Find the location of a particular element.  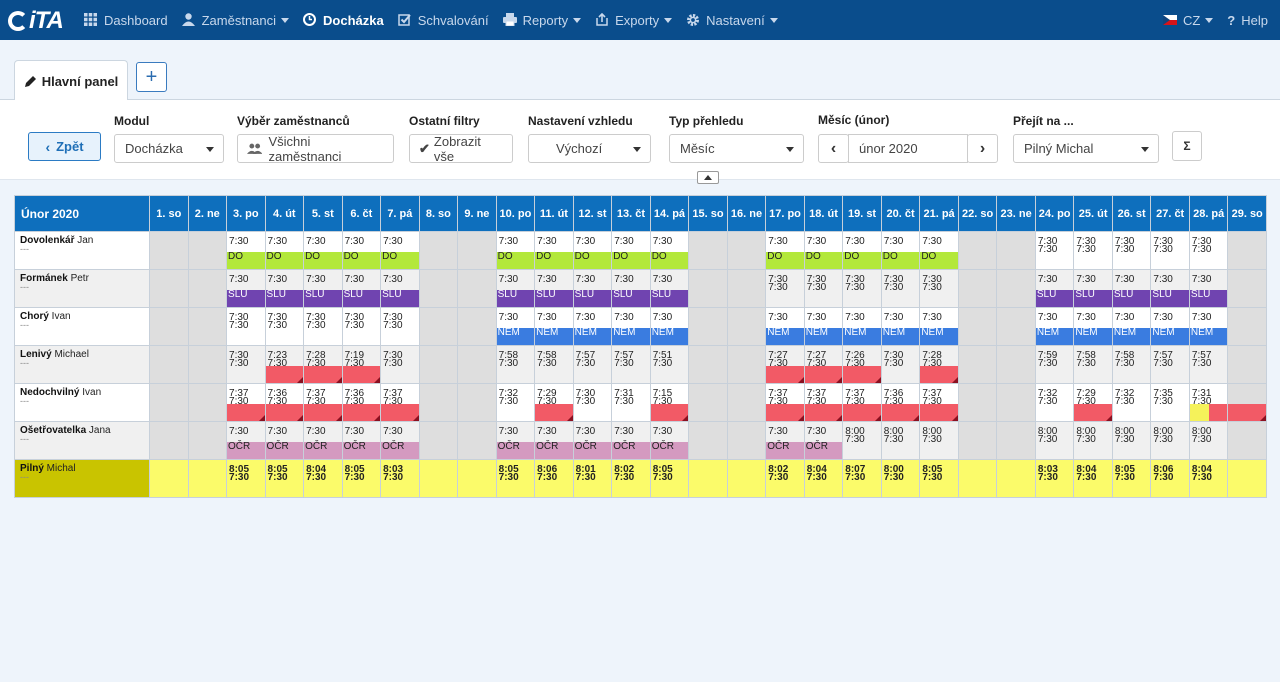

day-header: 12. st is located at coordinates (592, 213).